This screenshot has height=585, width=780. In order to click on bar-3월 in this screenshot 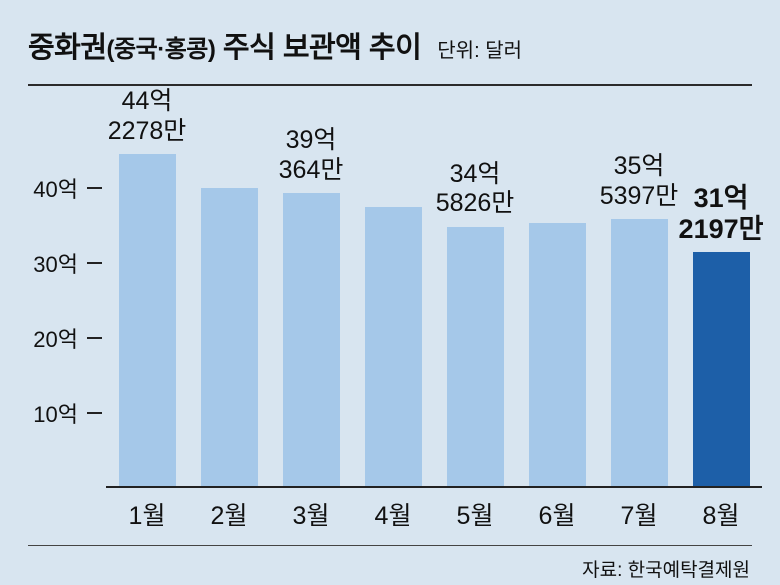, I will do `click(311, 339)`.